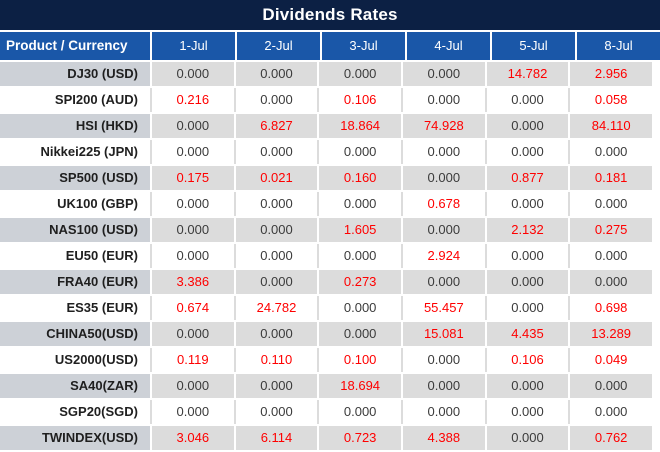  Describe the element at coordinates (192, 282) in the screenshot. I see `value-cell: 3.386` at that location.